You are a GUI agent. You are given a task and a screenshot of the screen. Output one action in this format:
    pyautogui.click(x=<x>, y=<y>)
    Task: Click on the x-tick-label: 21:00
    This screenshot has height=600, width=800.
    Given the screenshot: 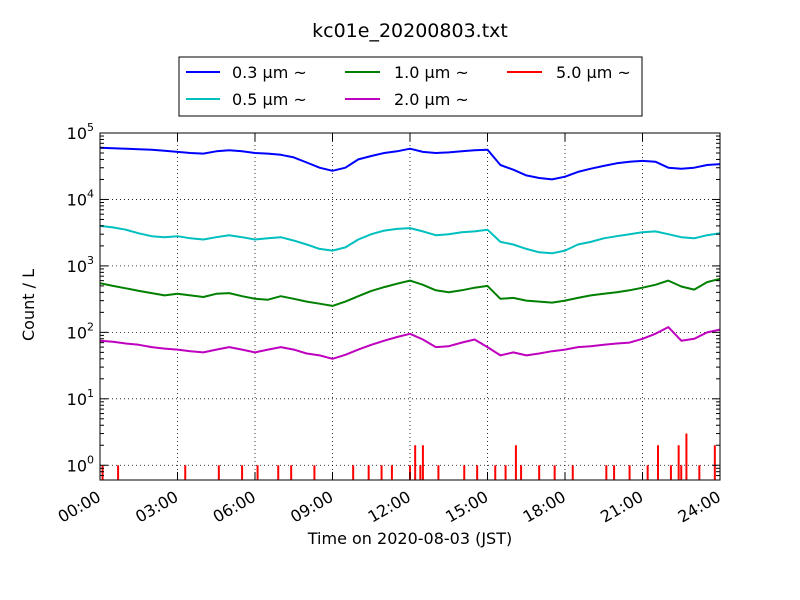 What is the action you would take?
    pyautogui.click(x=621, y=507)
    